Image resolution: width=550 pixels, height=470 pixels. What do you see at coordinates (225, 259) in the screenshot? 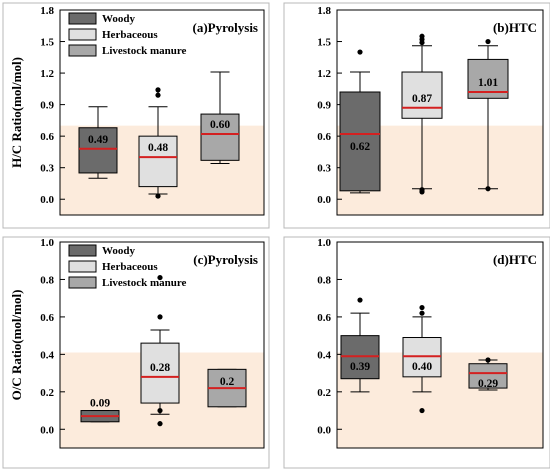
I see `panel-title: (c)Pyrolysis` at bounding box center [225, 259].